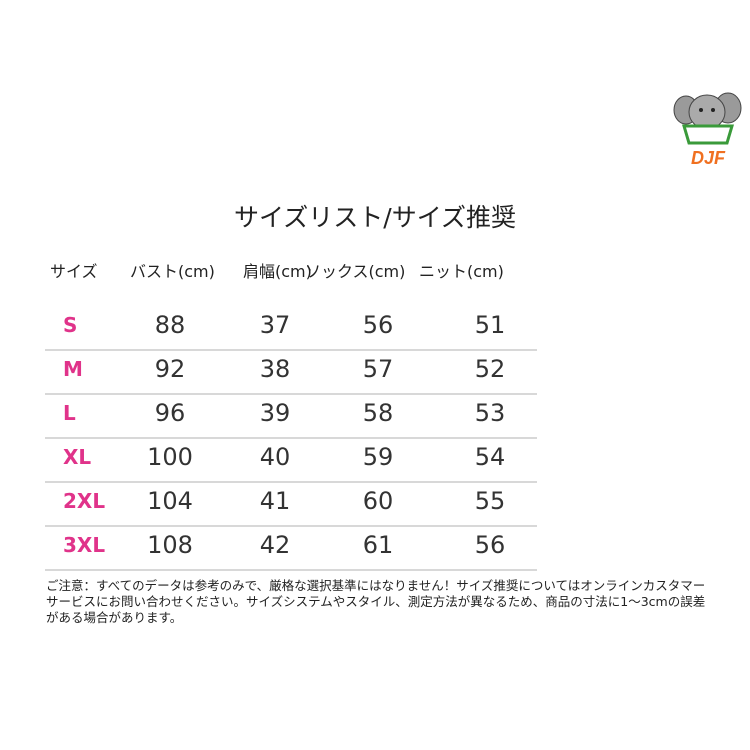  What do you see at coordinates (490, 369) in the screenshot?
I see `table-cell: 52` at bounding box center [490, 369].